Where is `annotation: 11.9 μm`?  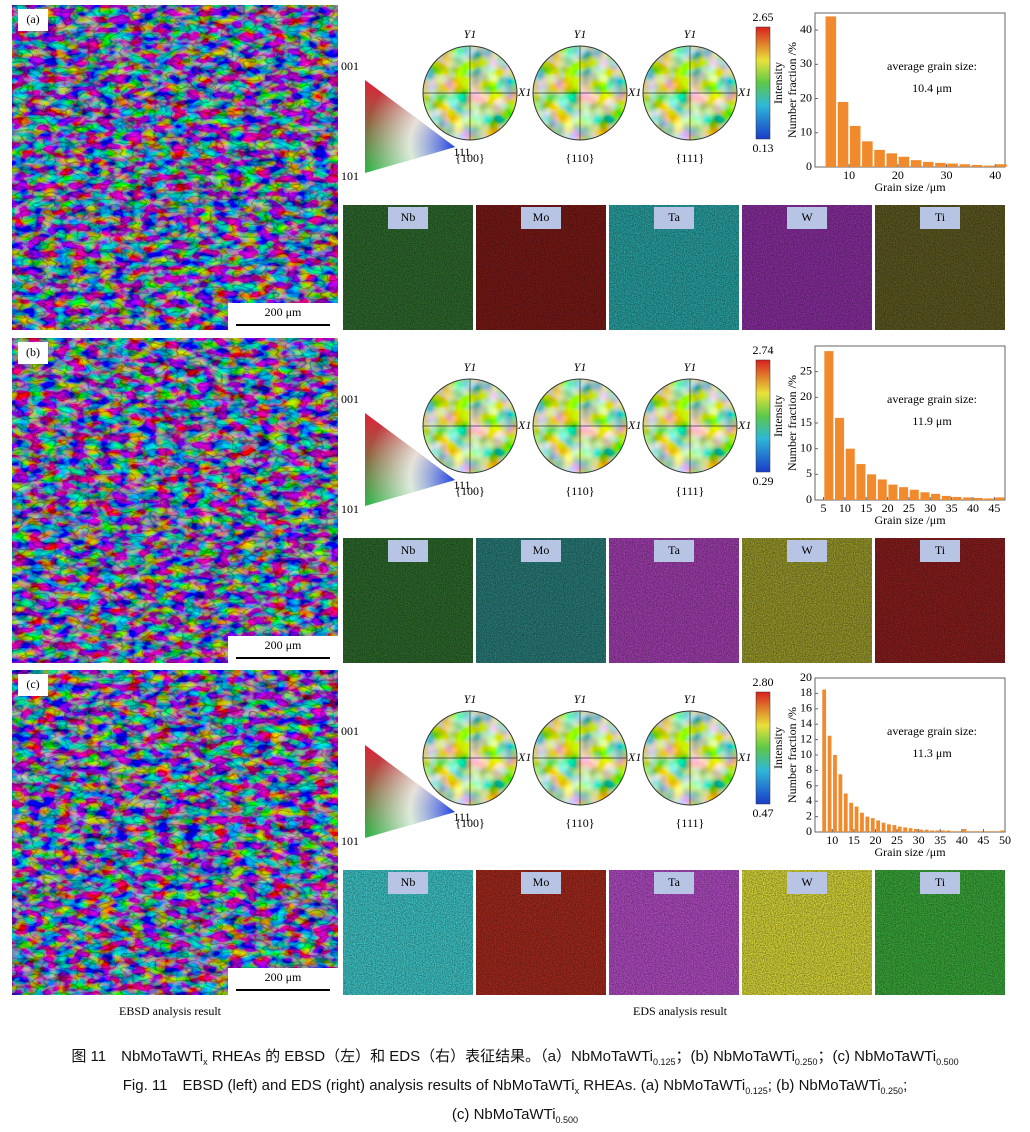
annotation: 11.9 μm is located at coordinates (932, 421).